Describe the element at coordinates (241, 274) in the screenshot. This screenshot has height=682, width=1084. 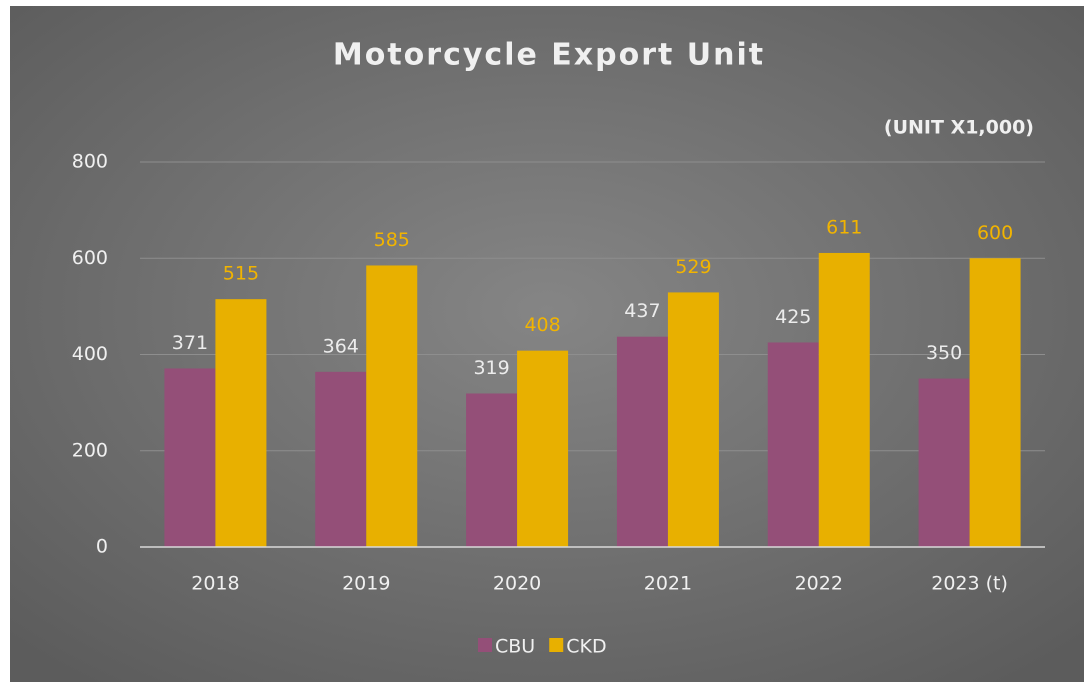
I see `data-label: 515` at that location.